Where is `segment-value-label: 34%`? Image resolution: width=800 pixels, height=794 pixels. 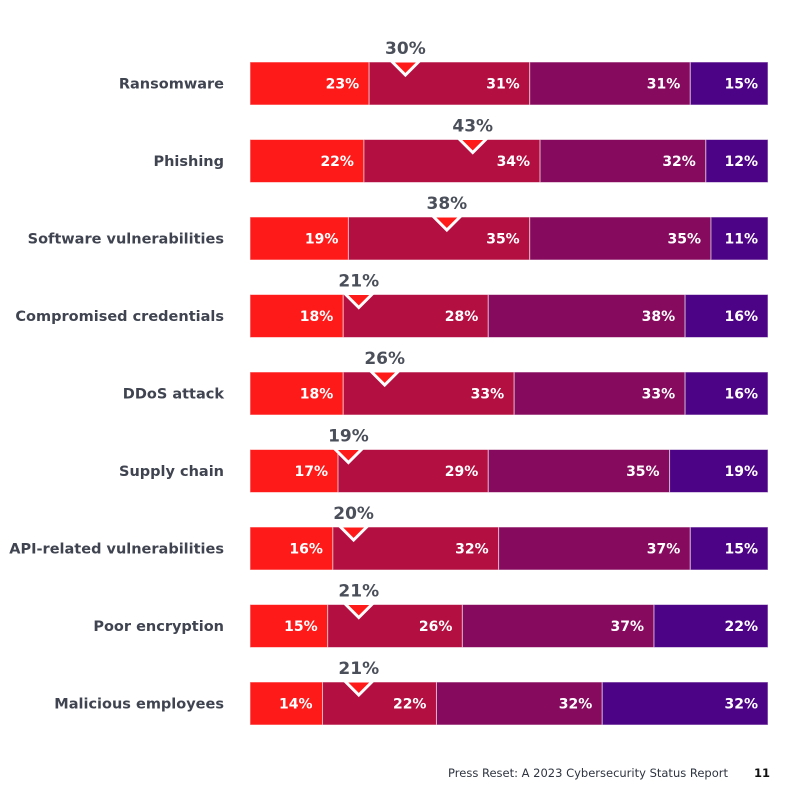 segment-value-label: 34% is located at coordinates (514, 162).